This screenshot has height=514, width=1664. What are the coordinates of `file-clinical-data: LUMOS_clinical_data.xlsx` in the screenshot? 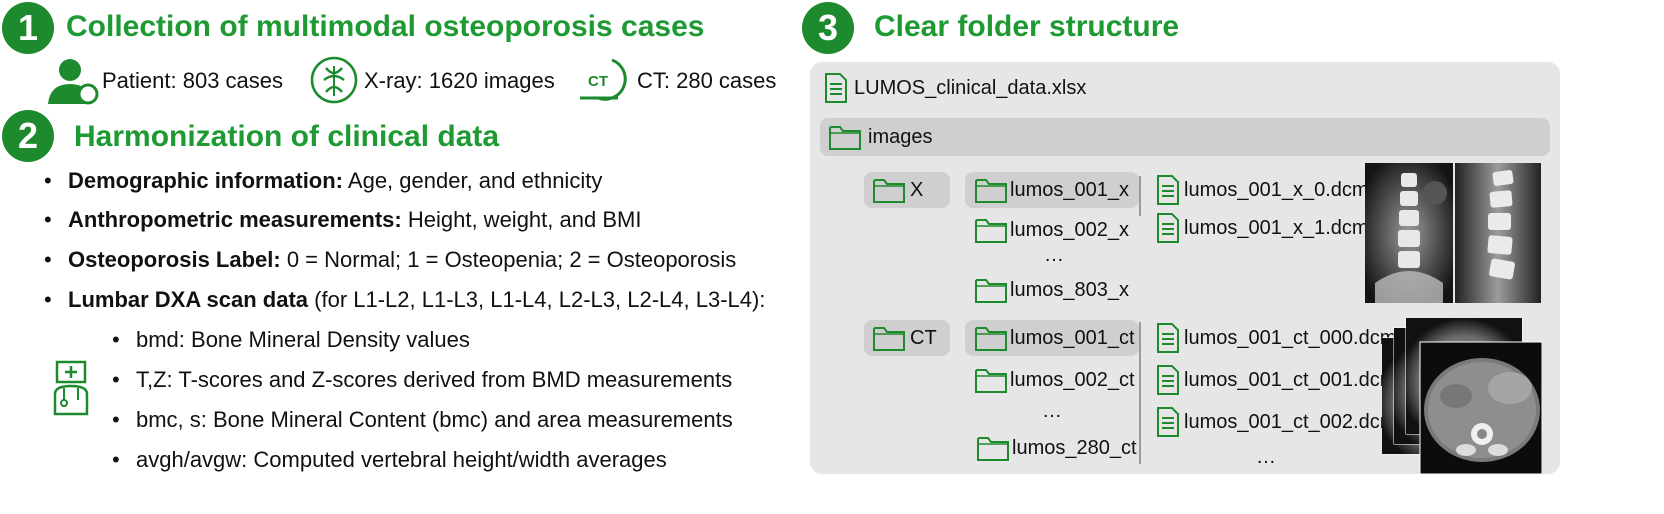 It's located at (955, 88).